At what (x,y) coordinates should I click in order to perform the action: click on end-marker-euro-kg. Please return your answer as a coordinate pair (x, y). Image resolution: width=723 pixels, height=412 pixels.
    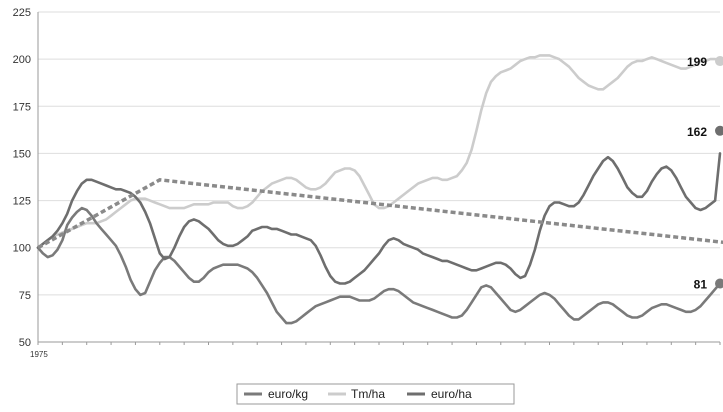
    Looking at the image, I should click on (719, 283).